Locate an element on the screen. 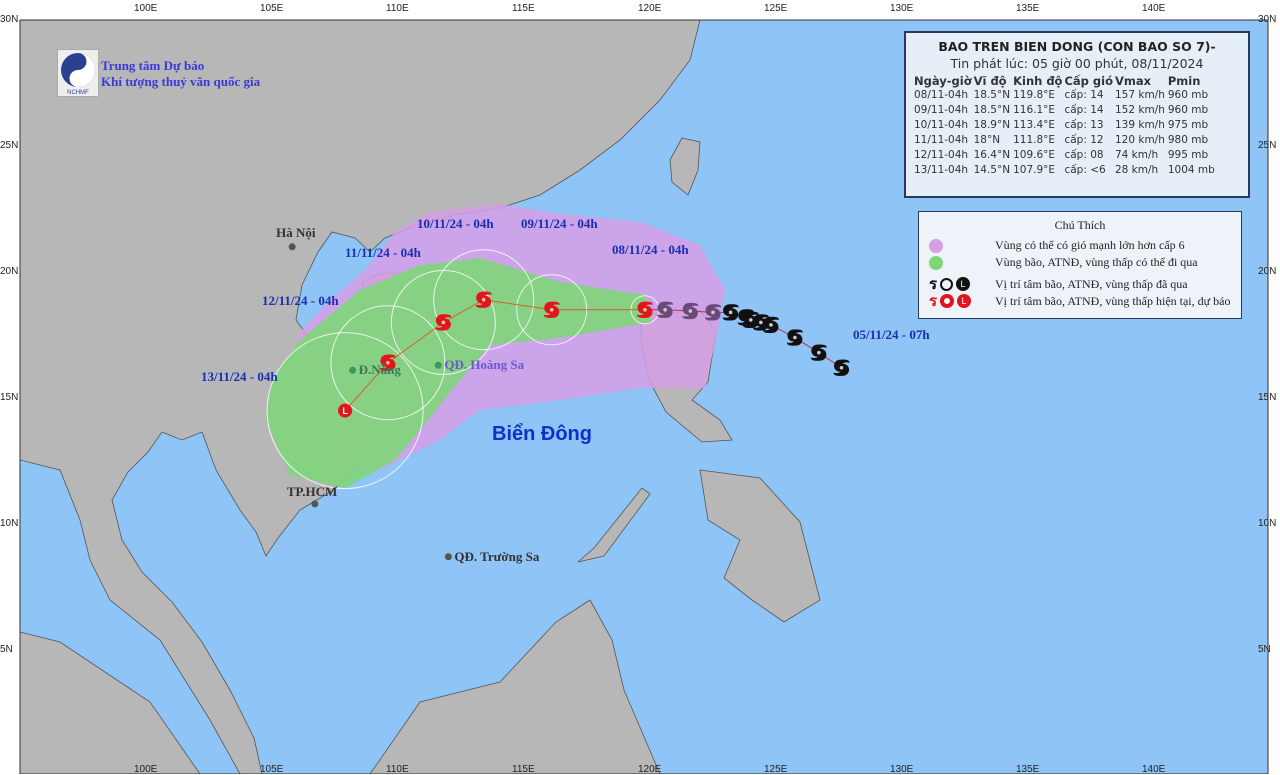  org-line-2: Khí tượng thuỷ văn quốc gia is located at coordinates (181, 81).